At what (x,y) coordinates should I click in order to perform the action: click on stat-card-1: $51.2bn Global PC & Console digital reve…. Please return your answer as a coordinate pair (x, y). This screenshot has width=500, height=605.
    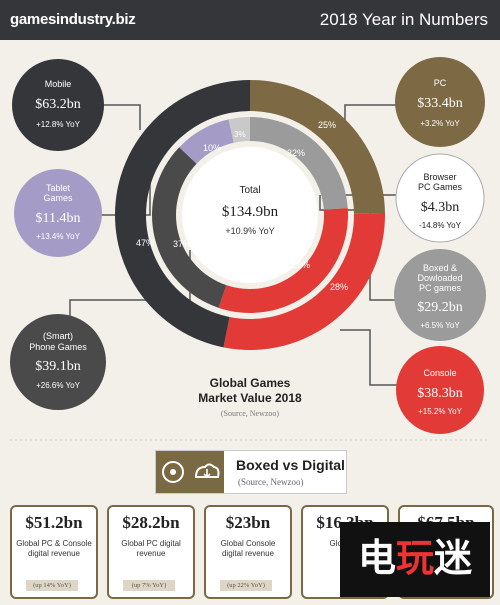
    Looking at the image, I should click on (54, 552).